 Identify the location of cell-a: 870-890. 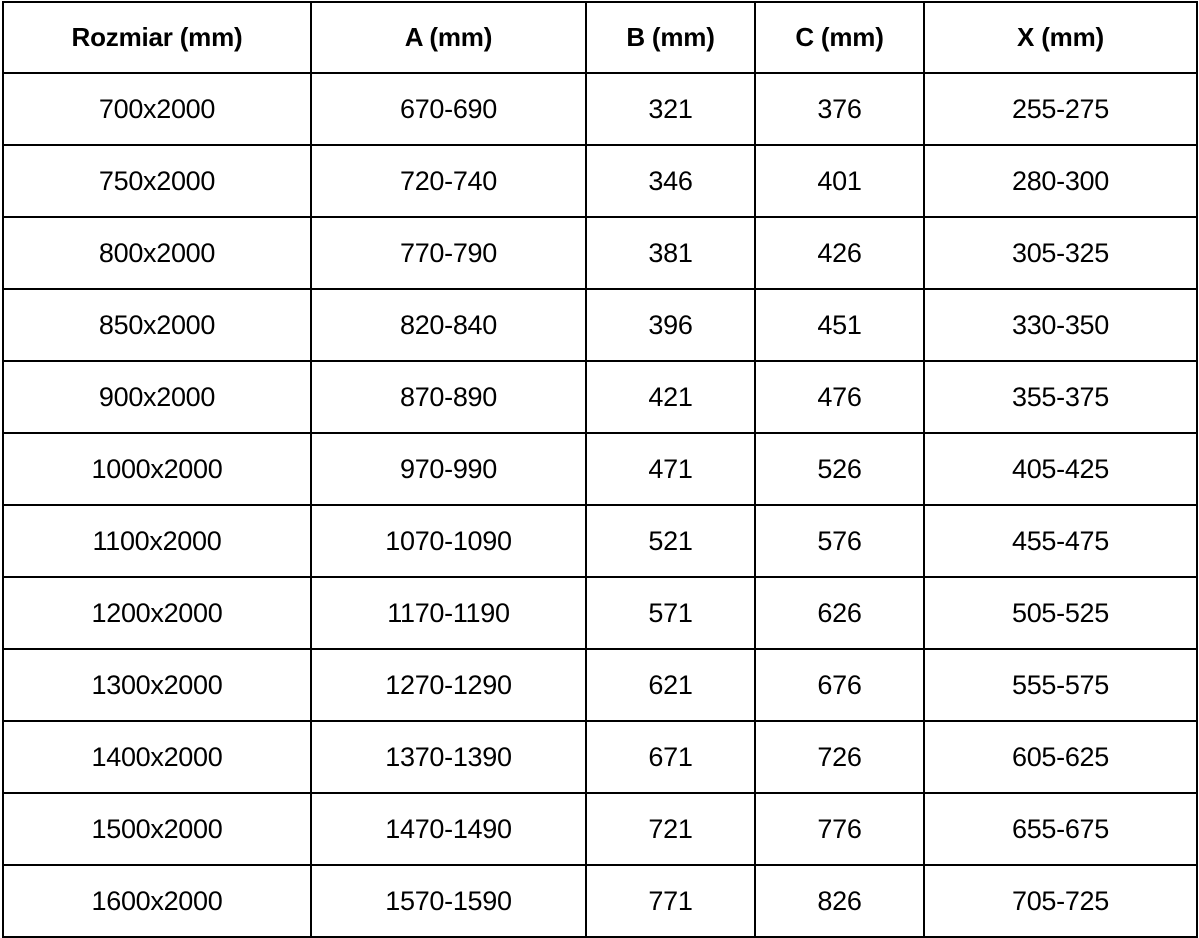
(448, 397).